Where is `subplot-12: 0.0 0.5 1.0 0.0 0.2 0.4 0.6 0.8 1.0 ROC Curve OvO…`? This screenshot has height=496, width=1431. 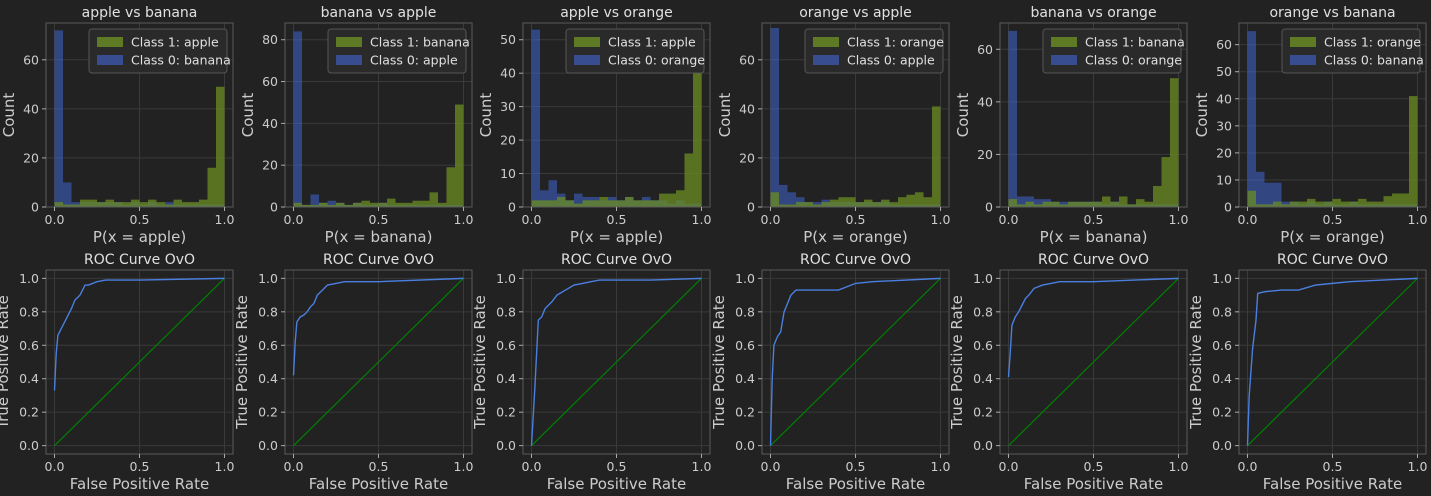 subplot-12: 0.0 0.5 1.0 0.0 0.2 0.4 0.6 0.8 1.0 ROC Curve OvO… is located at coordinates (1307, 372).